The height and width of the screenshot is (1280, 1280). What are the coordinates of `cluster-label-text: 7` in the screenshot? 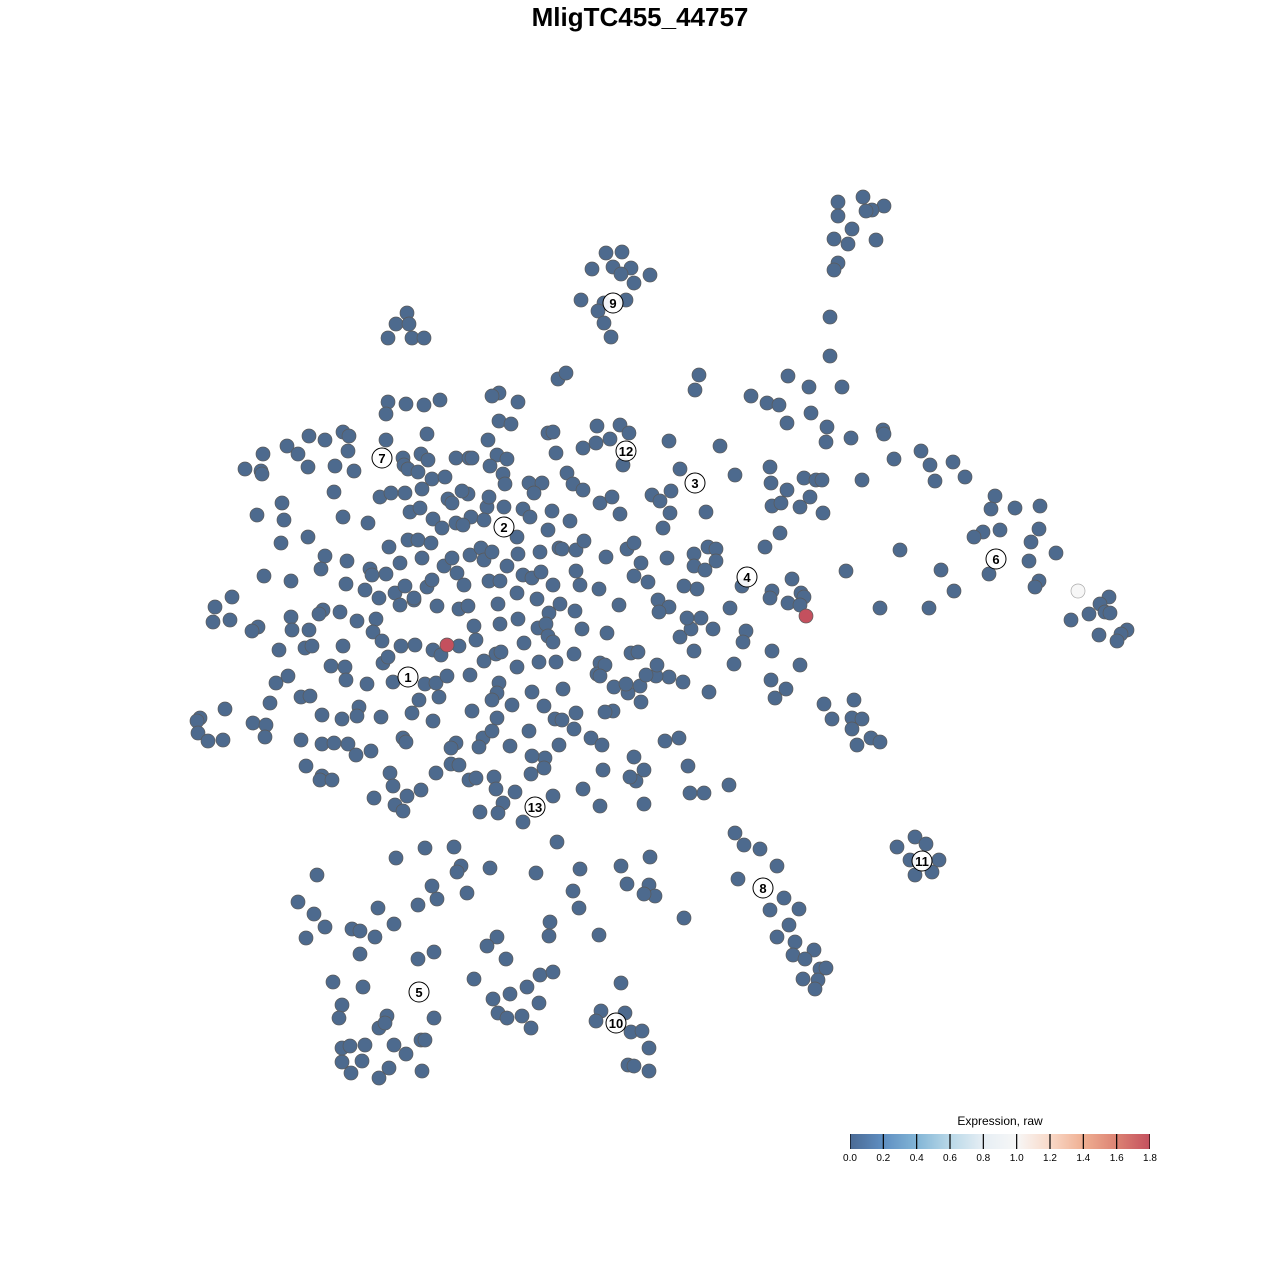 It's located at (381, 458).